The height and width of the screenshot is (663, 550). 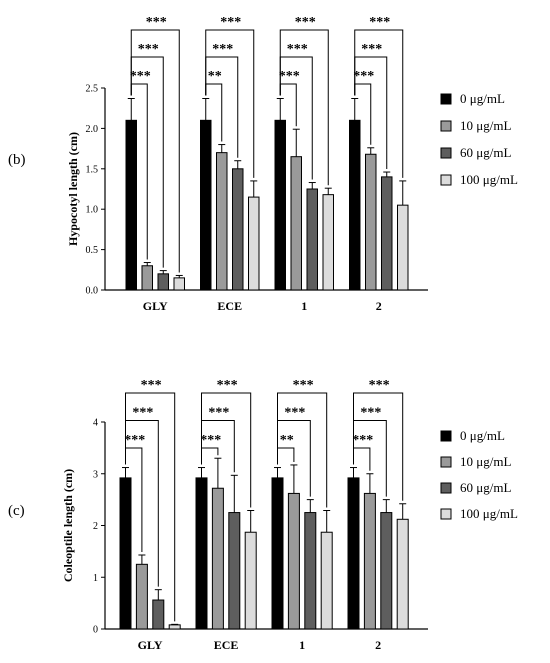 I want to click on panel-1-x-tick-label: GLY, so click(x=155, y=306).